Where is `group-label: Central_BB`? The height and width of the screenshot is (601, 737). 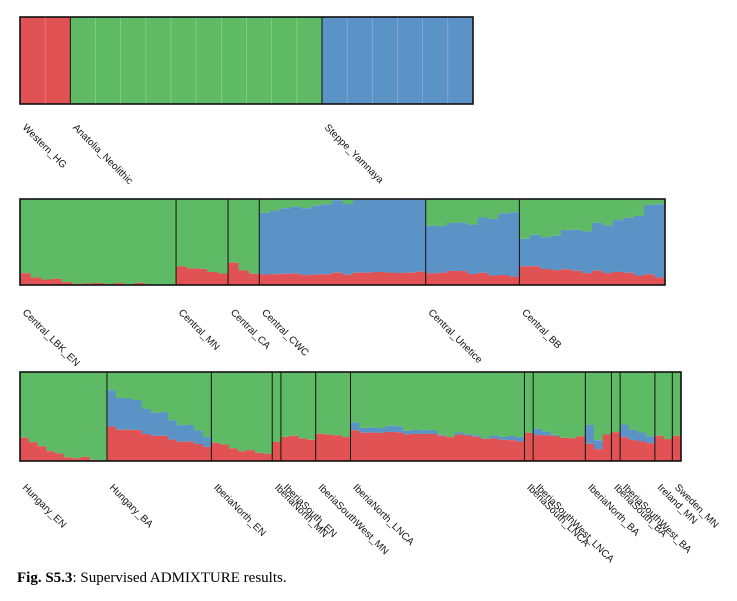
group-label: Central_BB is located at coordinates (541, 329).